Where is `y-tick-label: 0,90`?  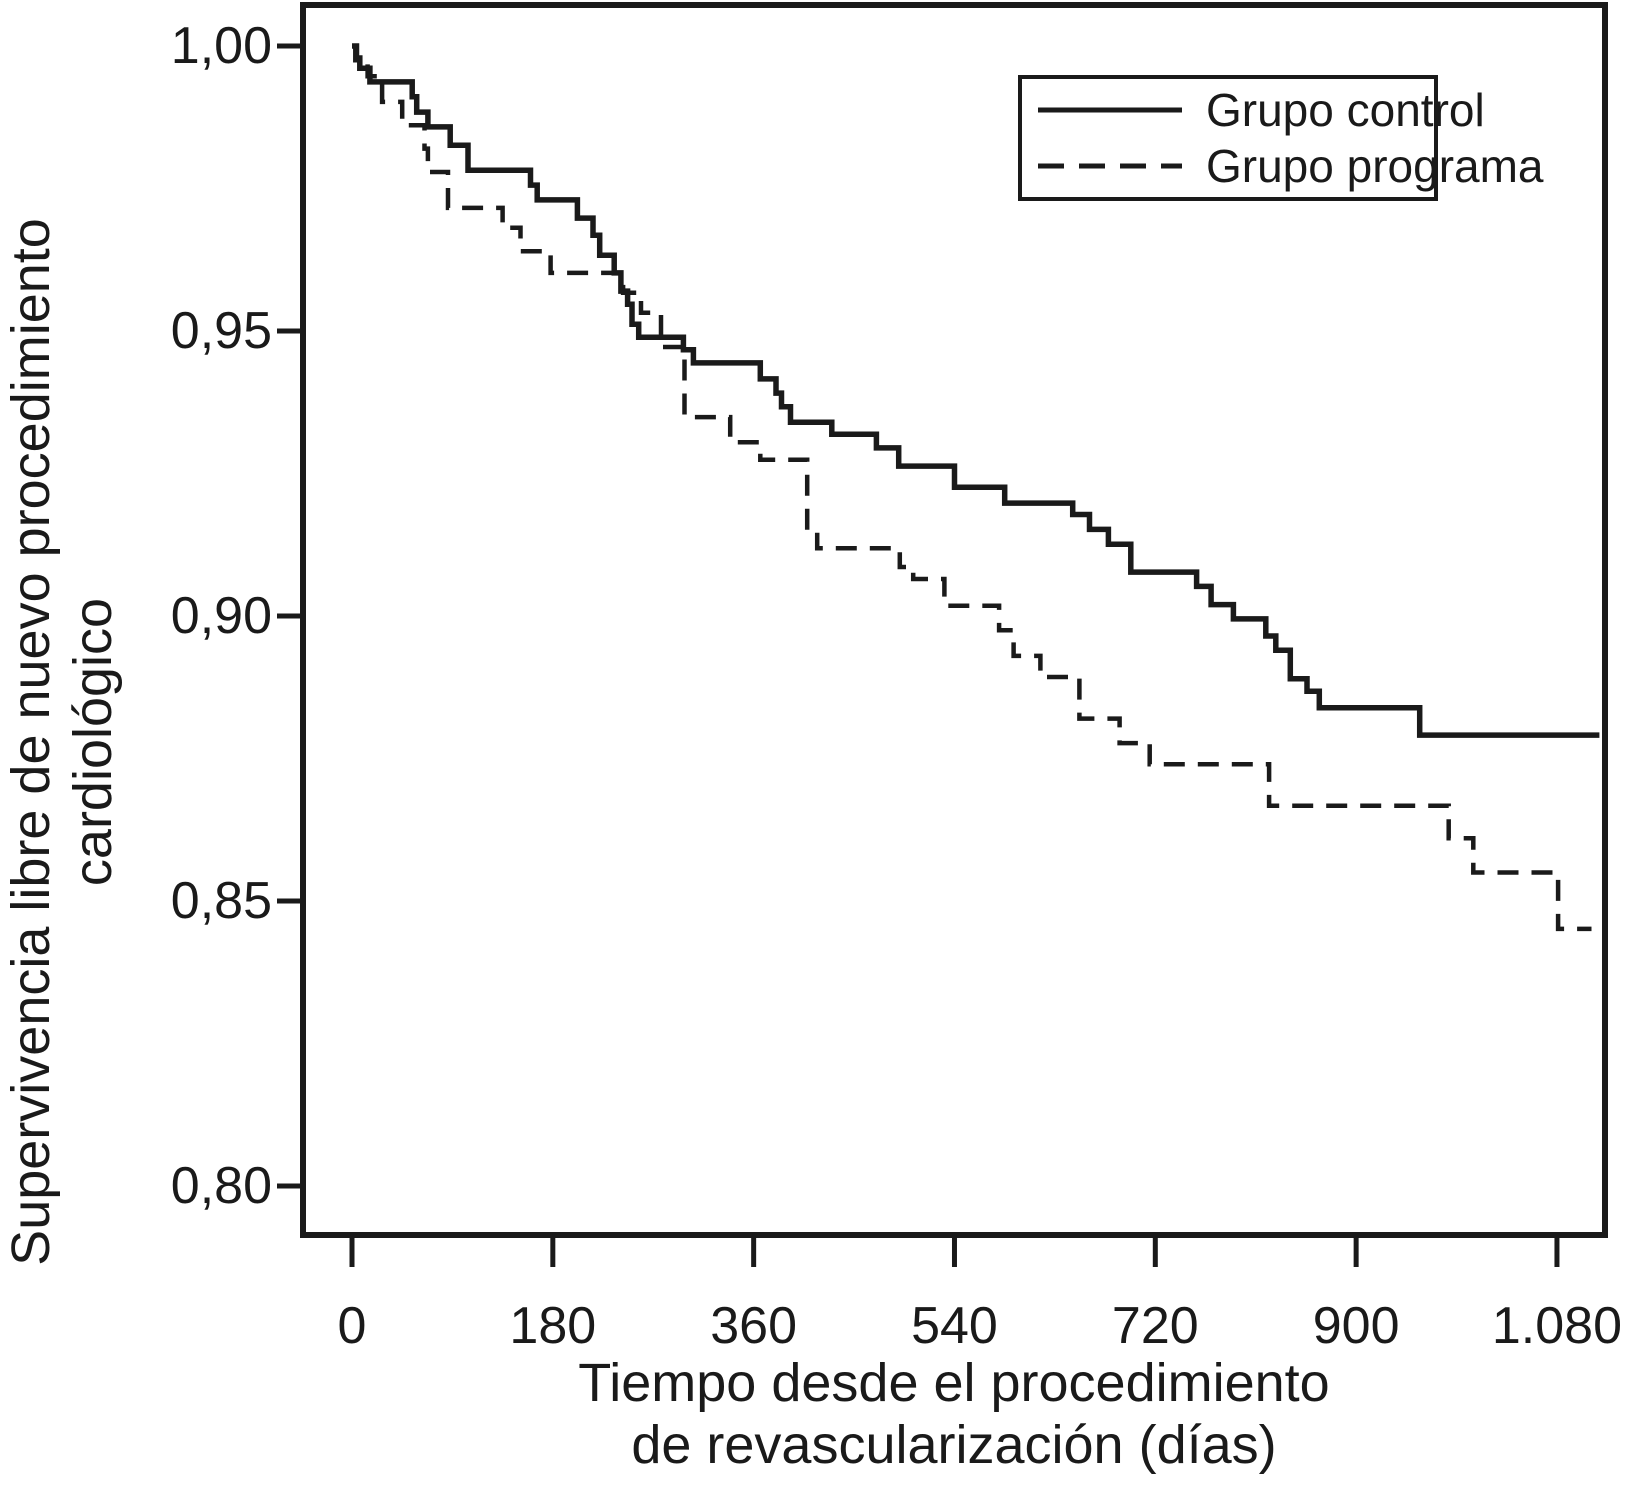
y-tick-label: 0,90 is located at coordinates (221, 616).